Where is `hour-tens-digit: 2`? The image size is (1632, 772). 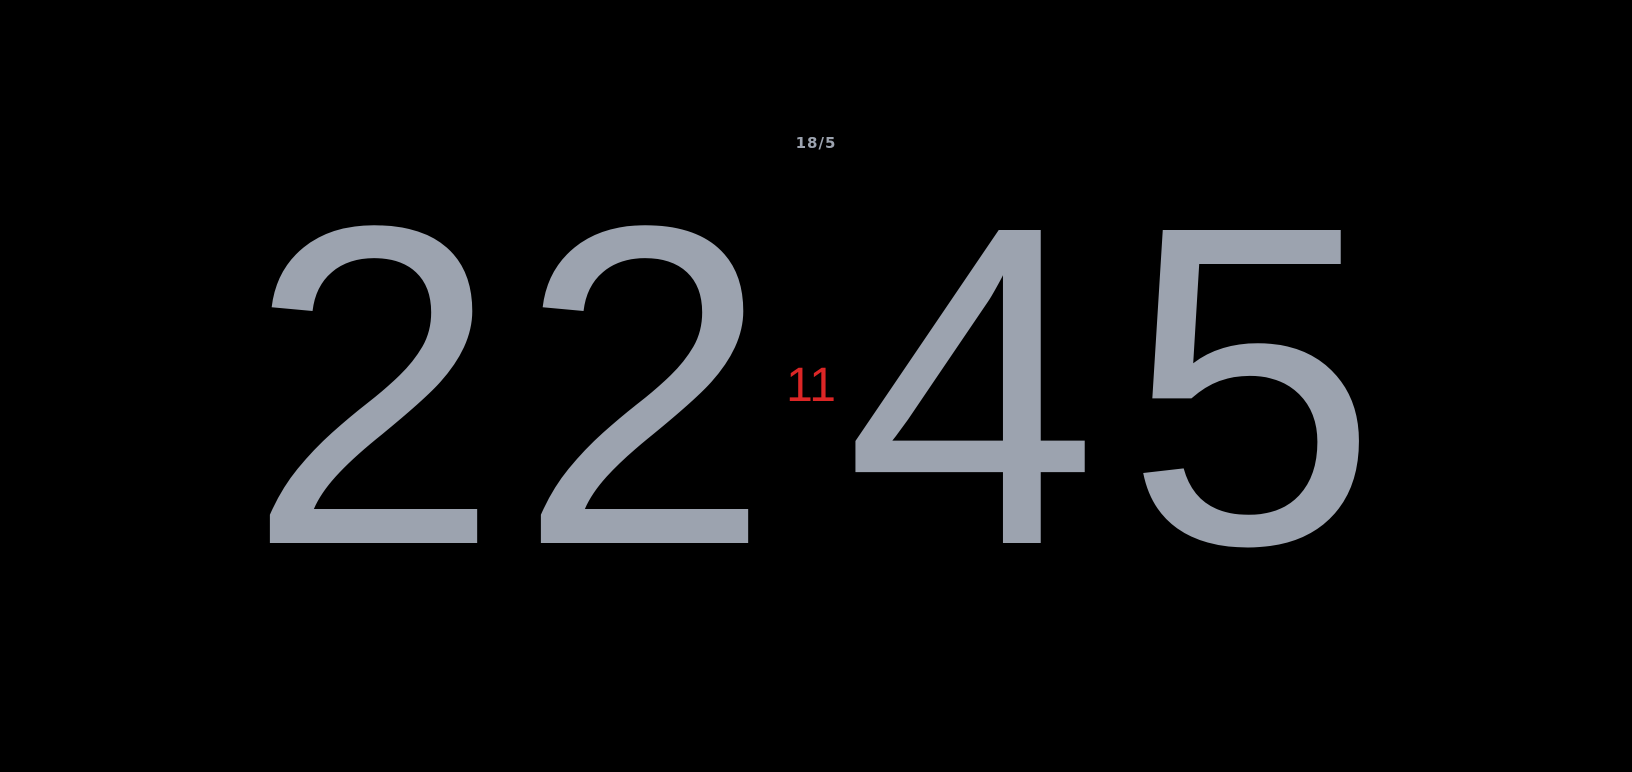
hour-tens-digit: 2 is located at coordinates (374, 386).